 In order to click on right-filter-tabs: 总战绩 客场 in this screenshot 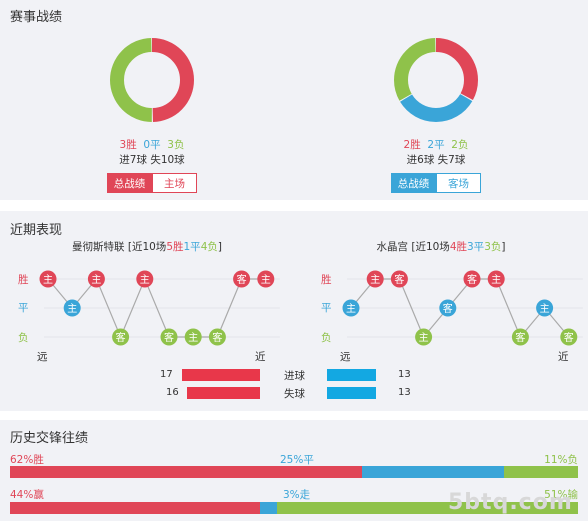, I will do `click(436, 183)`.